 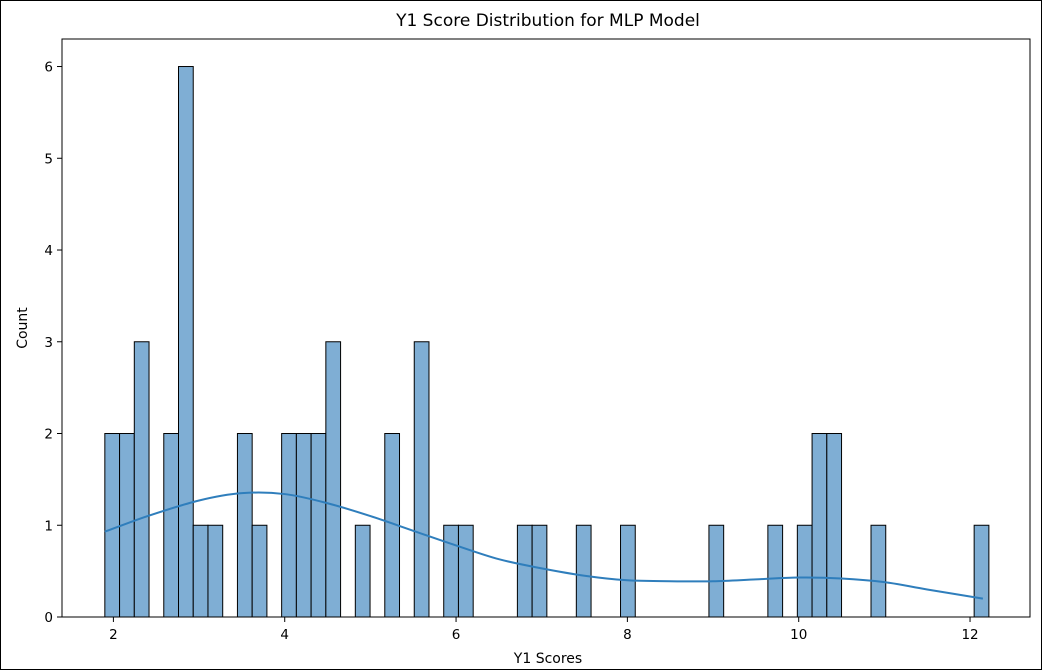 What do you see at coordinates (113, 635) in the screenshot?
I see `x-tick-label: 2` at bounding box center [113, 635].